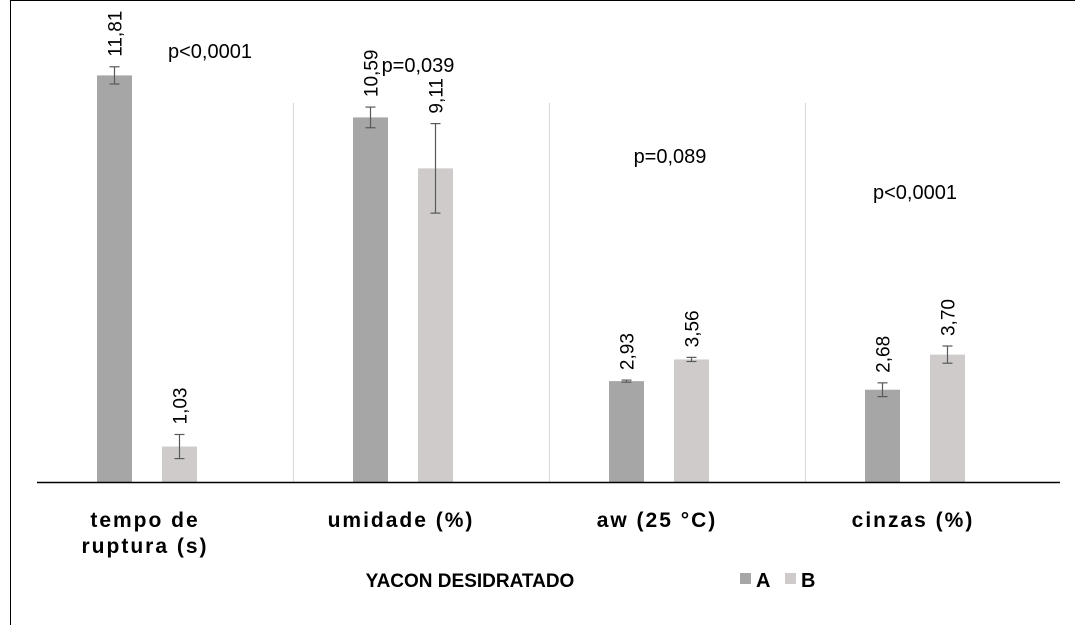  What do you see at coordinates (755, 581) in the screenshot?
I see `legend-item-a: A` at bounding box center [755, 581].